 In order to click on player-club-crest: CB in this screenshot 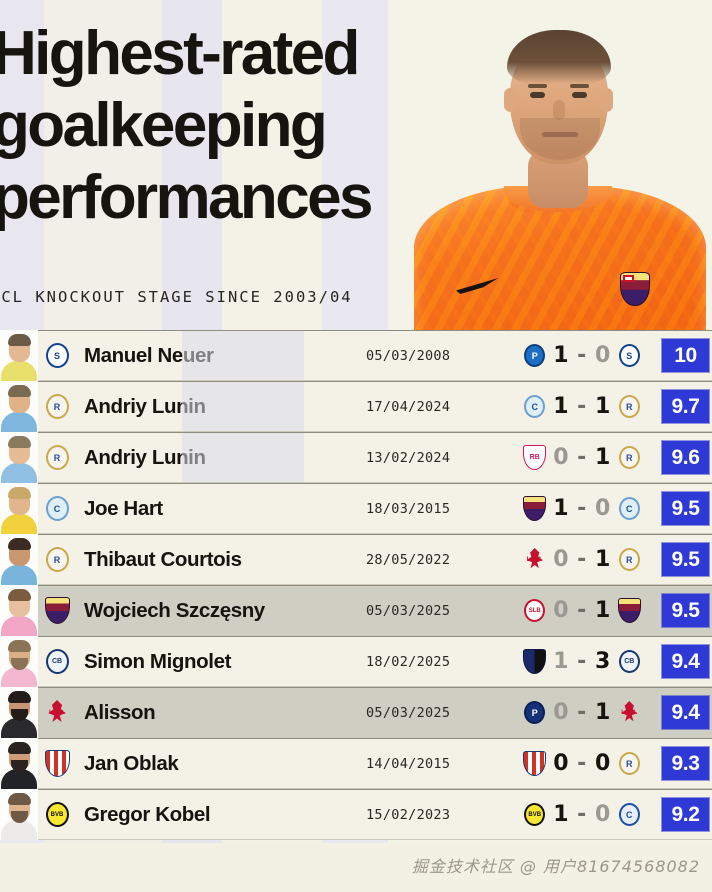, I will do `click(57, 661)`.